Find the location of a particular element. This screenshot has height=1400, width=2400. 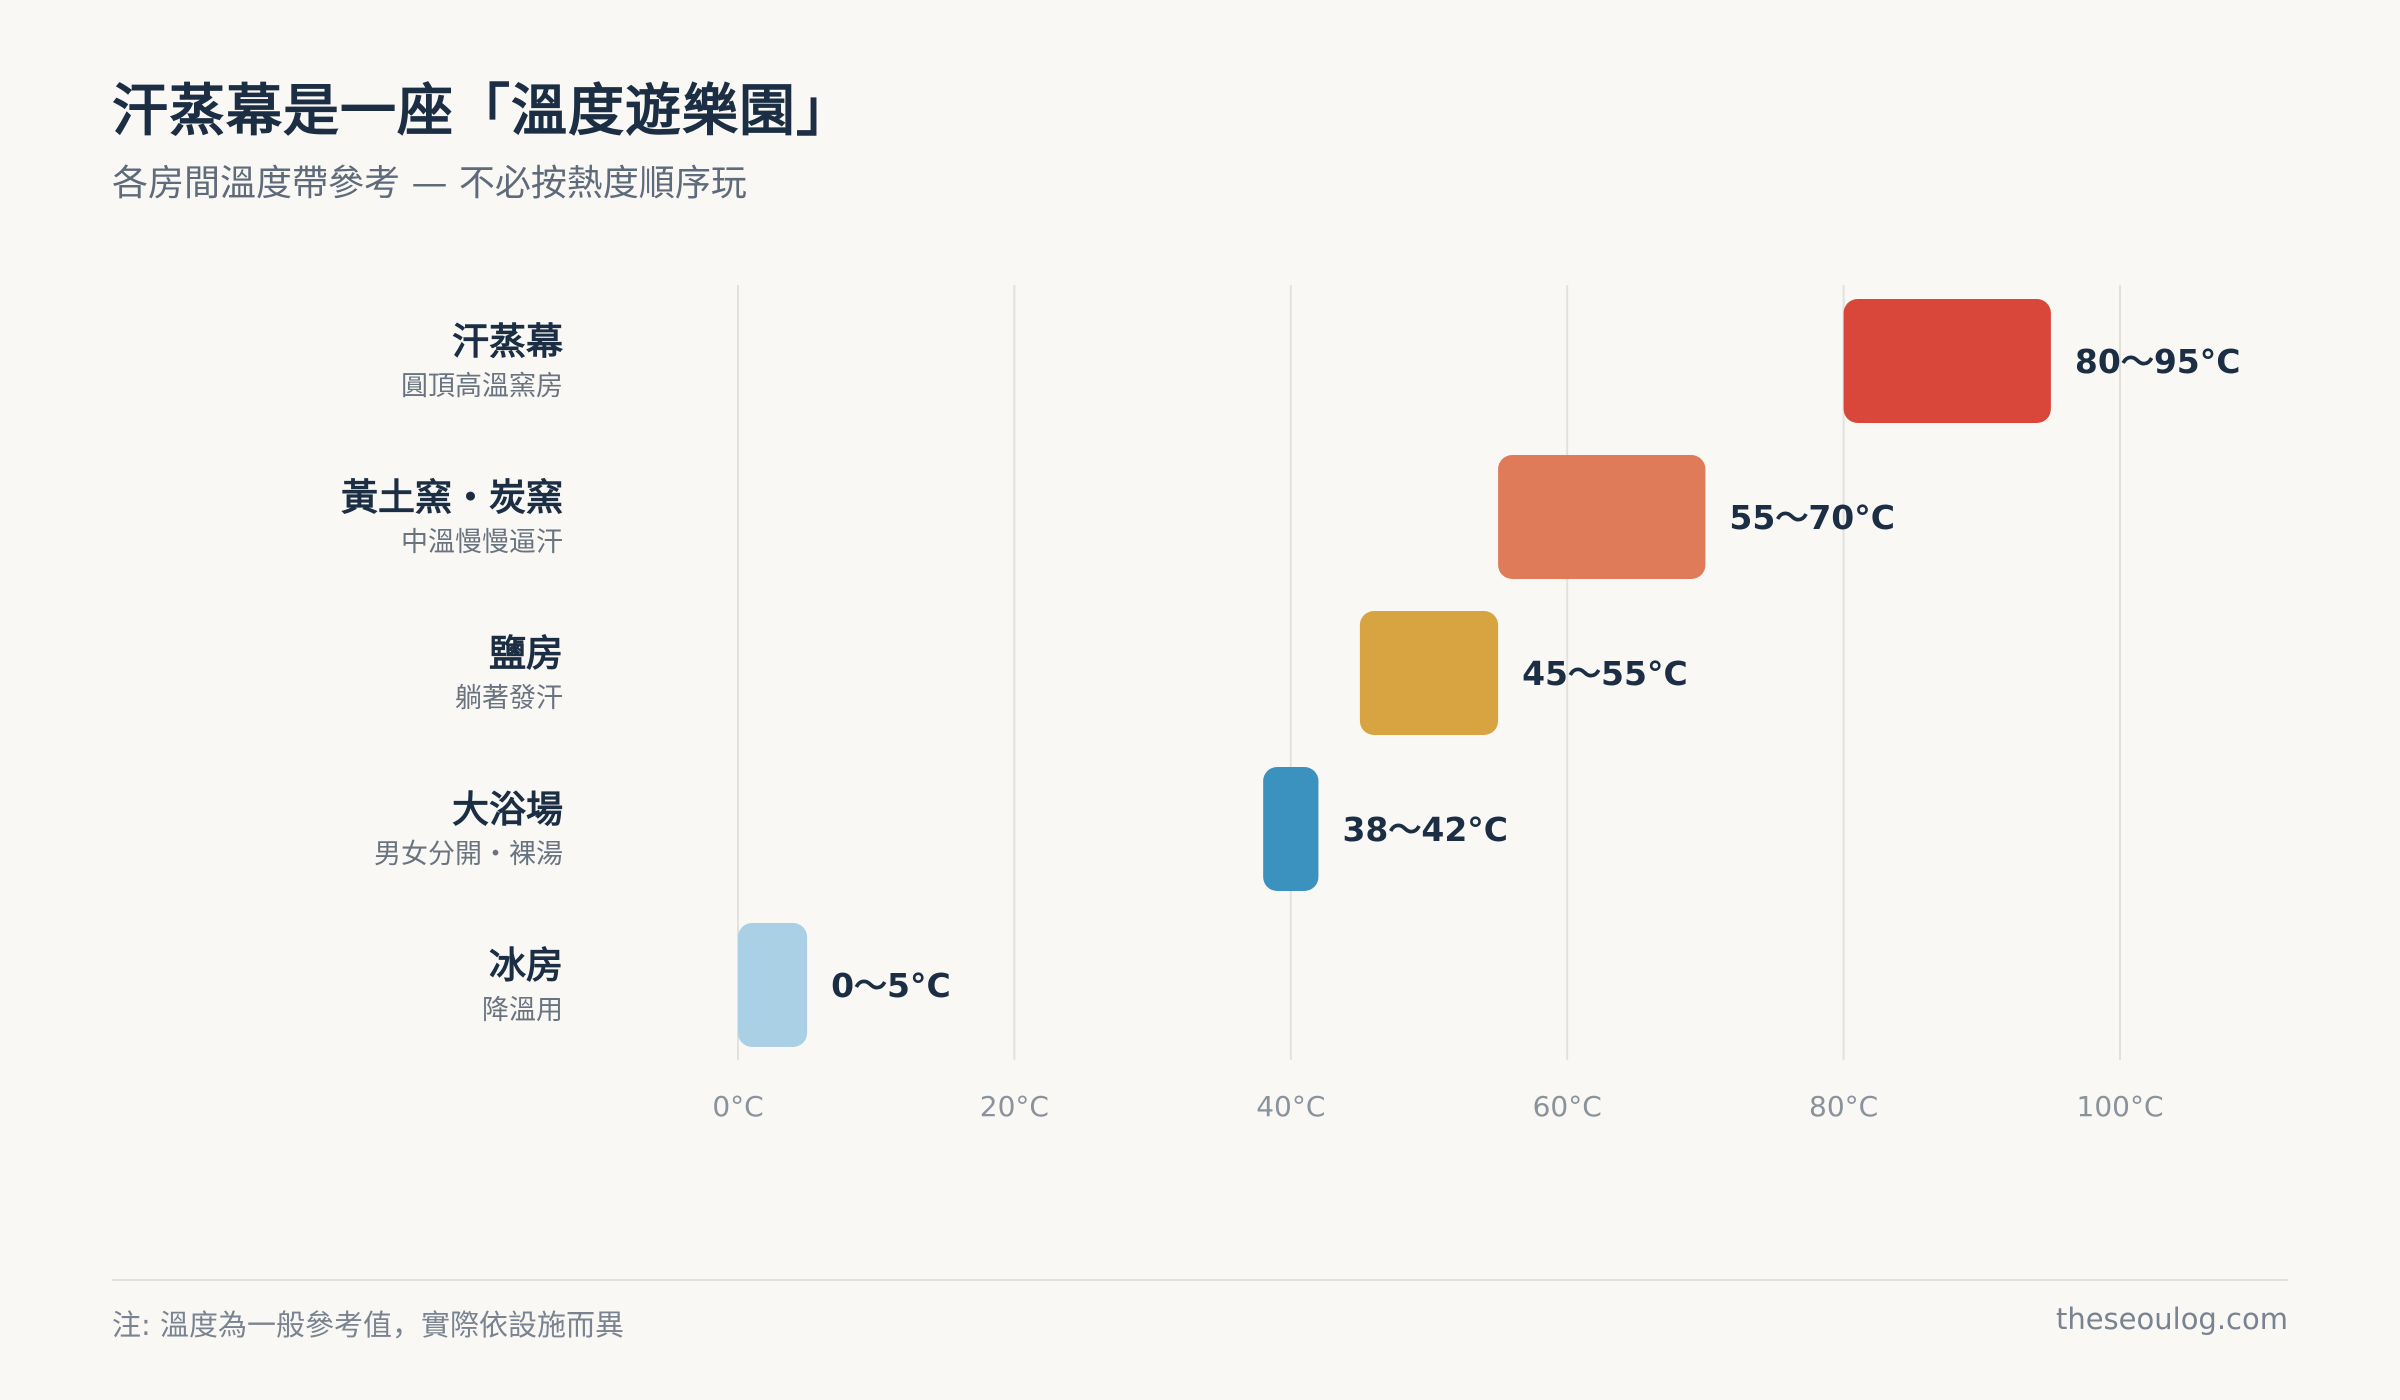

room-desc-label: 降溫用 is located at coordinates (522, 1010).